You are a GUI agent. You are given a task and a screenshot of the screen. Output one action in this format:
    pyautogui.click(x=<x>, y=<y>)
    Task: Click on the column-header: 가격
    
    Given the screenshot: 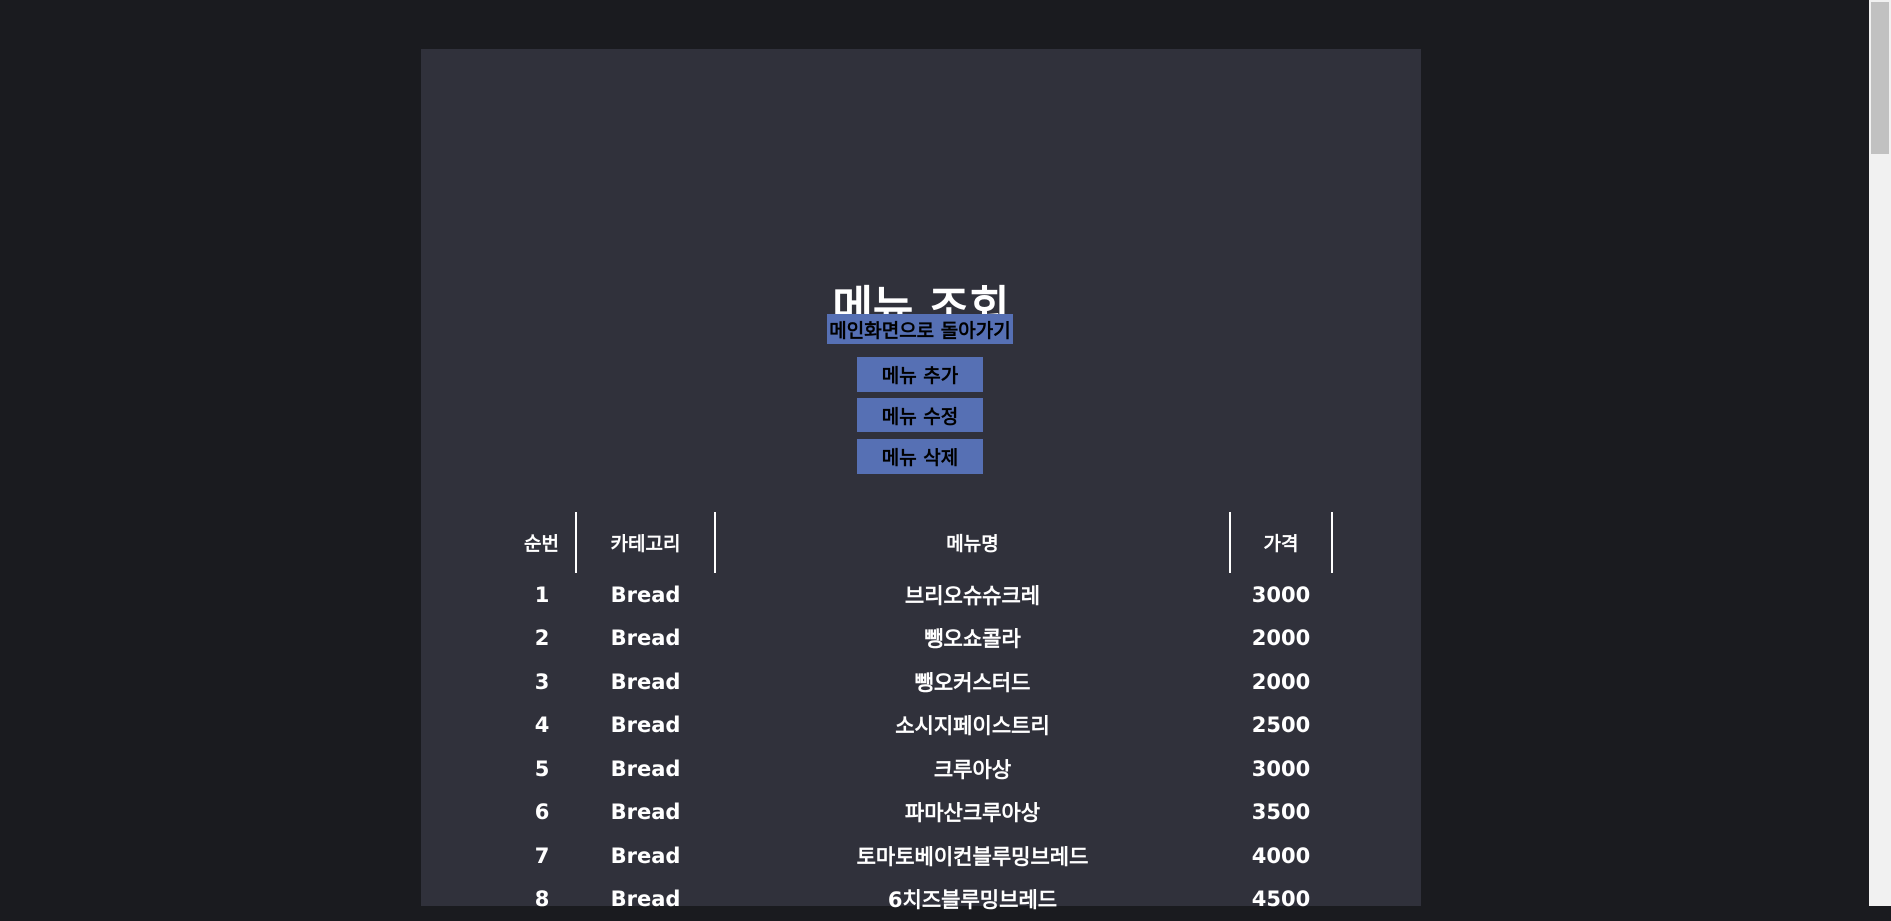 What is the action you would take?
    pyautogui.click(x=1281, y=542)
    